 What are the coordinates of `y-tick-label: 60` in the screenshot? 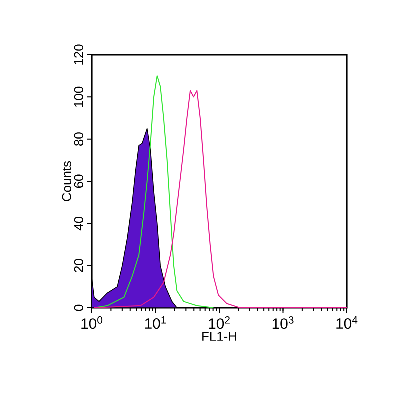 It's located at (79, 181).